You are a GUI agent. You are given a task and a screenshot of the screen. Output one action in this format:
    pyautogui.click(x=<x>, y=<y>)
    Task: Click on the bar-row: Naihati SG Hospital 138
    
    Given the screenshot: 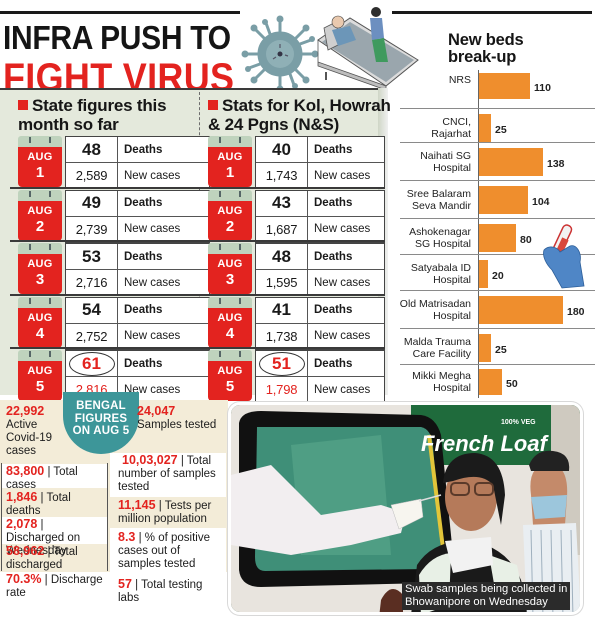 What is the action you would take?
    pyautogui.click(x=495, y=162)
    